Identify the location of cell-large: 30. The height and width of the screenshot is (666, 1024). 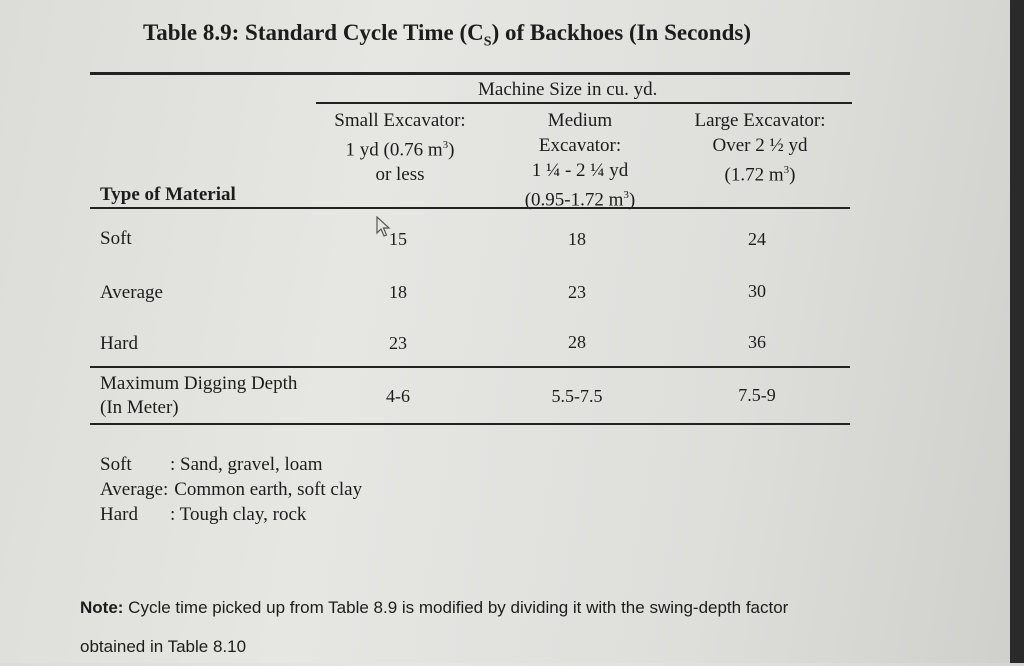
(757, 291).